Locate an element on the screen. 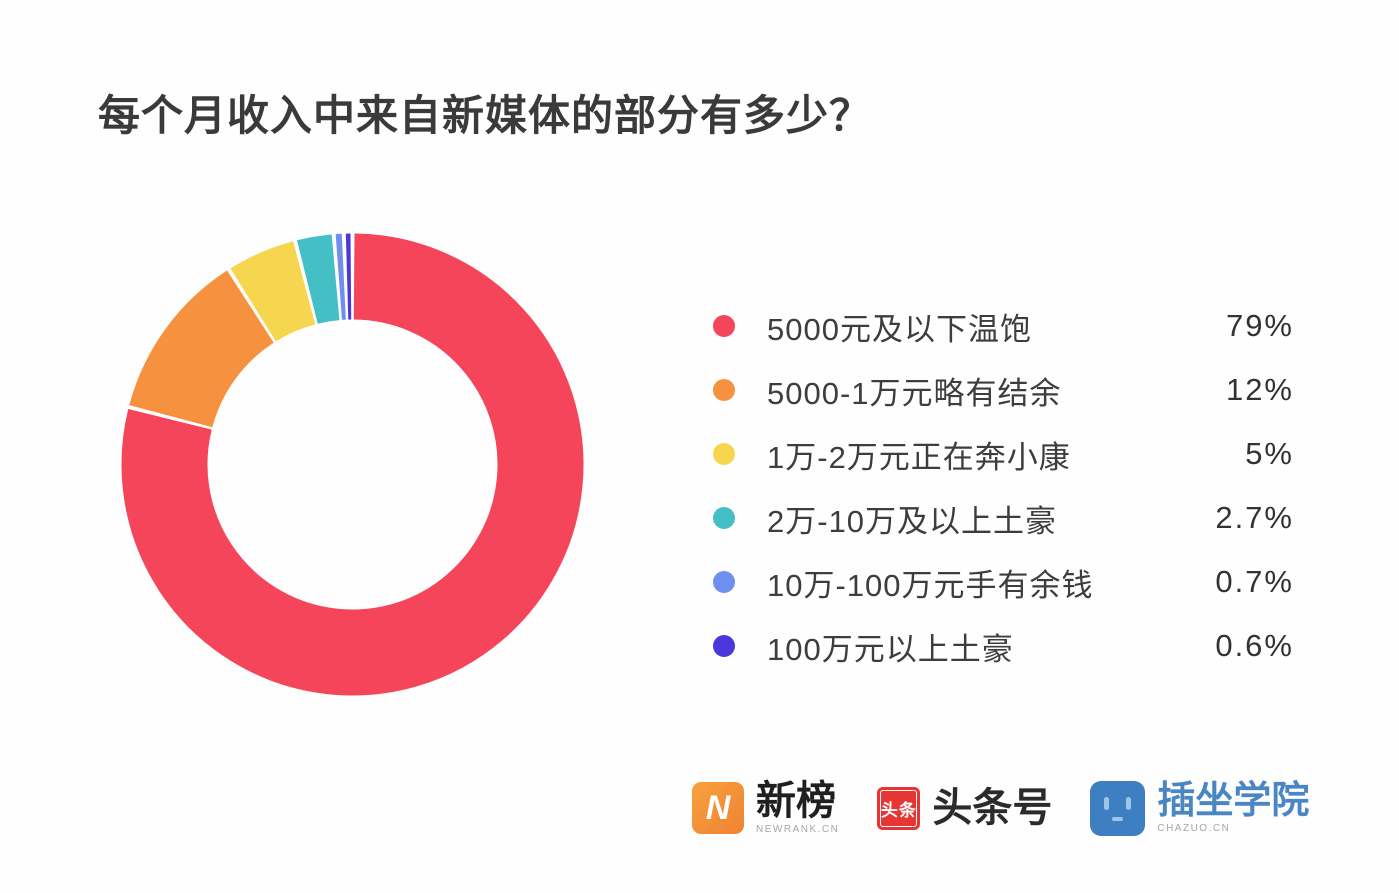 This screenshot has width=1399, height=893. toutiao-name: 头条号 is located at coordinates (992, 808).